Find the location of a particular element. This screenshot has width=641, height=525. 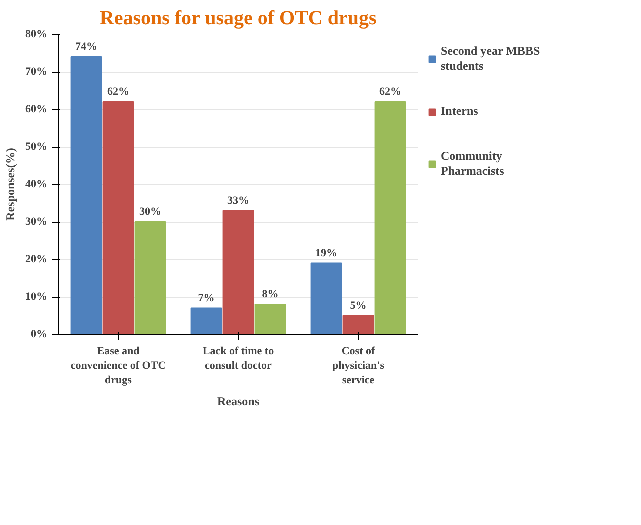

y-tick-label: 40% is located at coordinates (37, 184).